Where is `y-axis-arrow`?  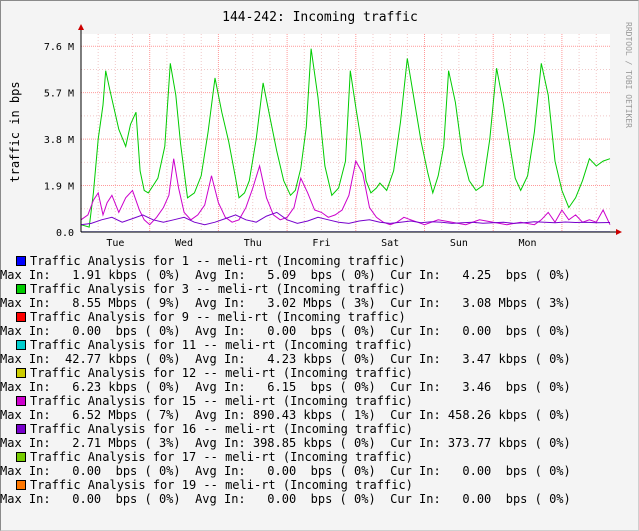 y-axis-arrow is located at coordinates (81, 27).